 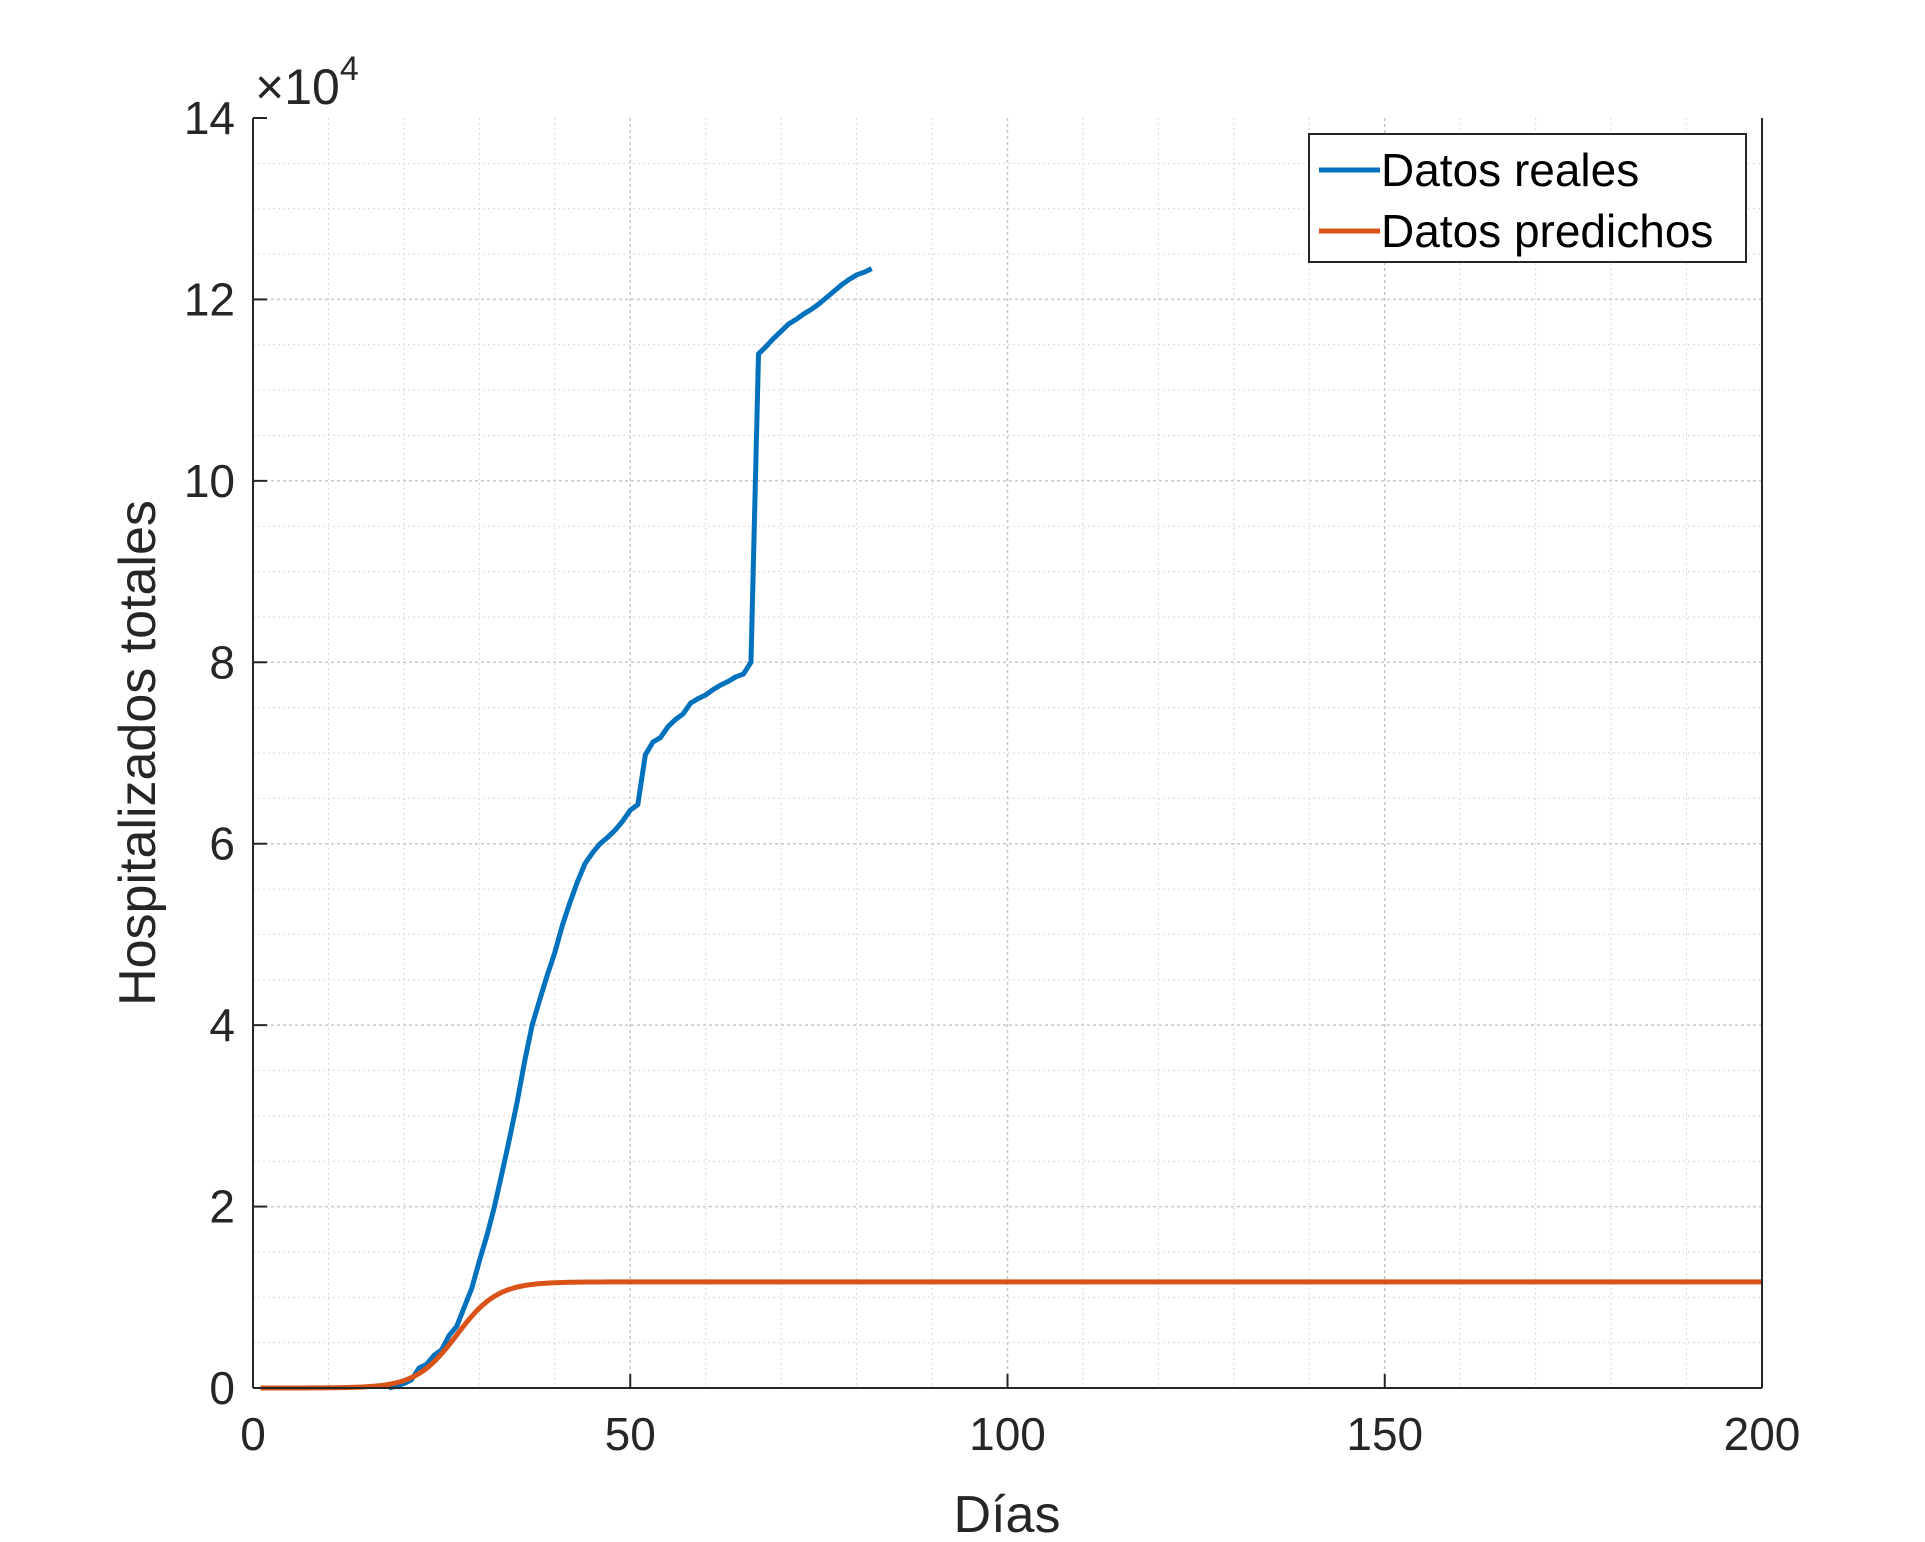 I want to click on y-exponent-label: ×10⁴, so click(x=307, y=82).